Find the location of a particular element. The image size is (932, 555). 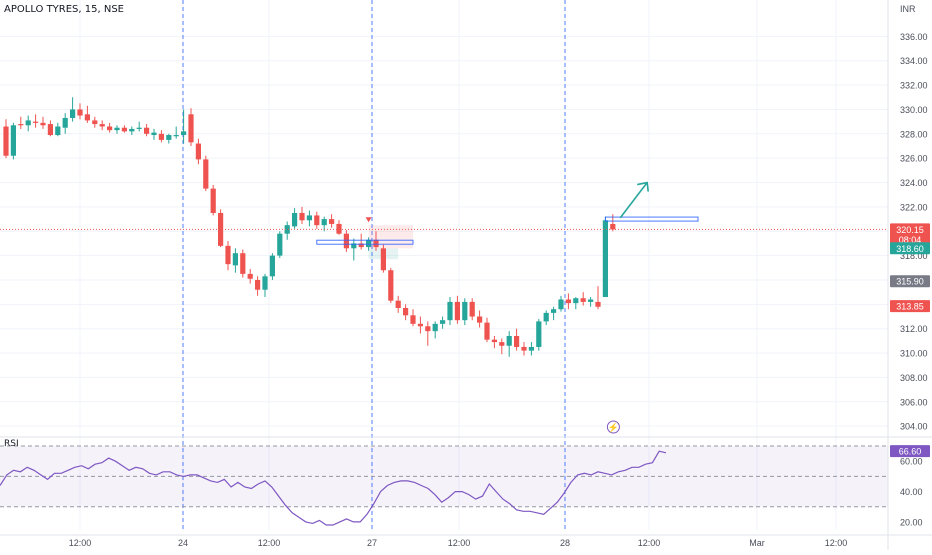

rsi-tick-label: 40.00 is located at coordinates (911, 492).